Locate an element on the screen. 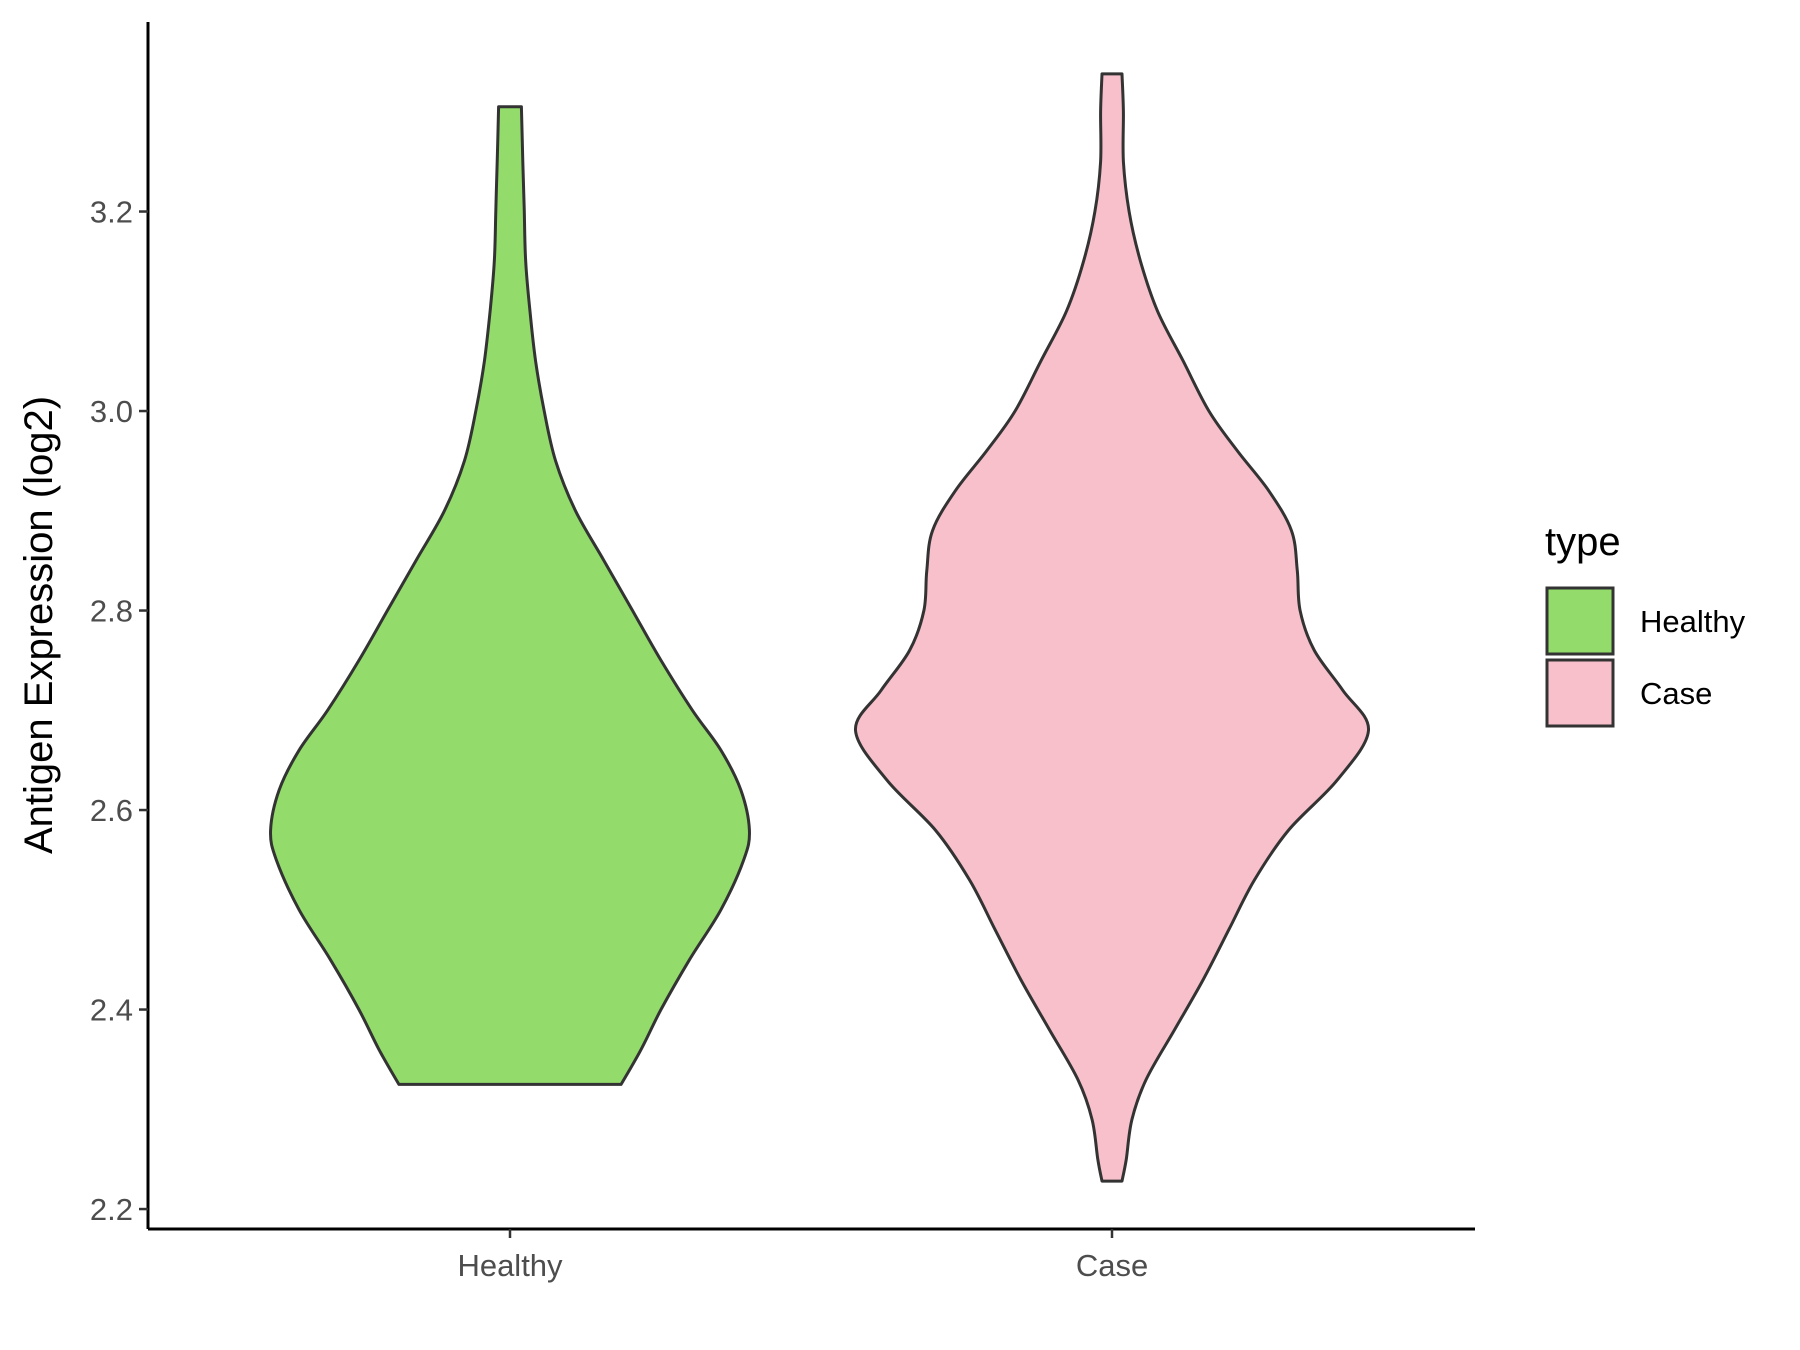 This screenshot has height=1350, width=1800. x-tick-label: Case is located at coordinates (1112, 1265).